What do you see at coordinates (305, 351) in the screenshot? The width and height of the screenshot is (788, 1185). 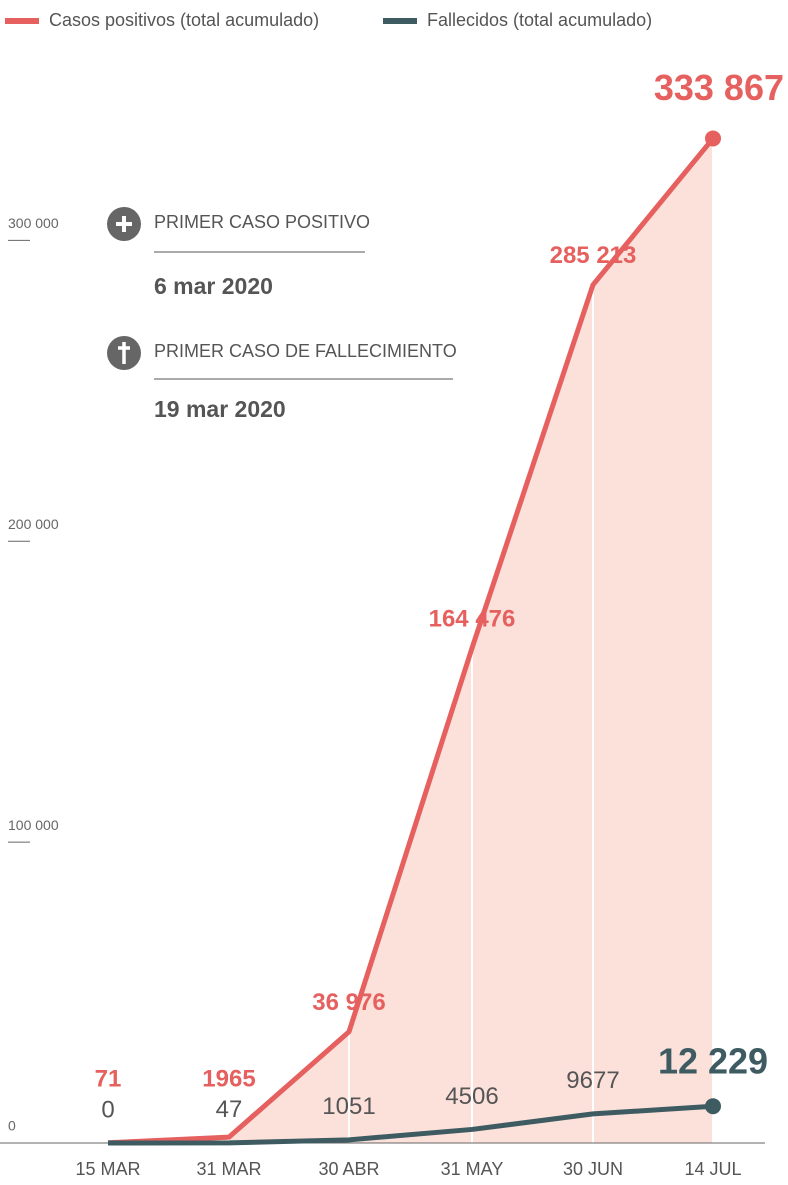 I see `annotation-title: PRIMER CASO DE FALLECIMIENTO` at bounding box center [305, 351].